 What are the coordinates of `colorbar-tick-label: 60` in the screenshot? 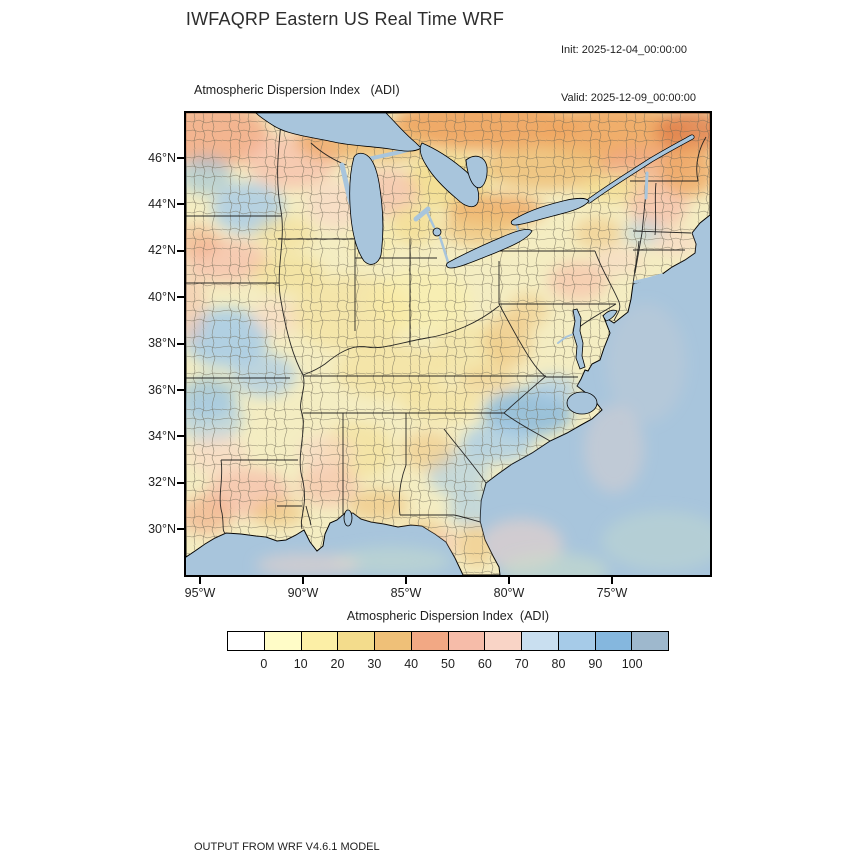 It's located at (484, 664).